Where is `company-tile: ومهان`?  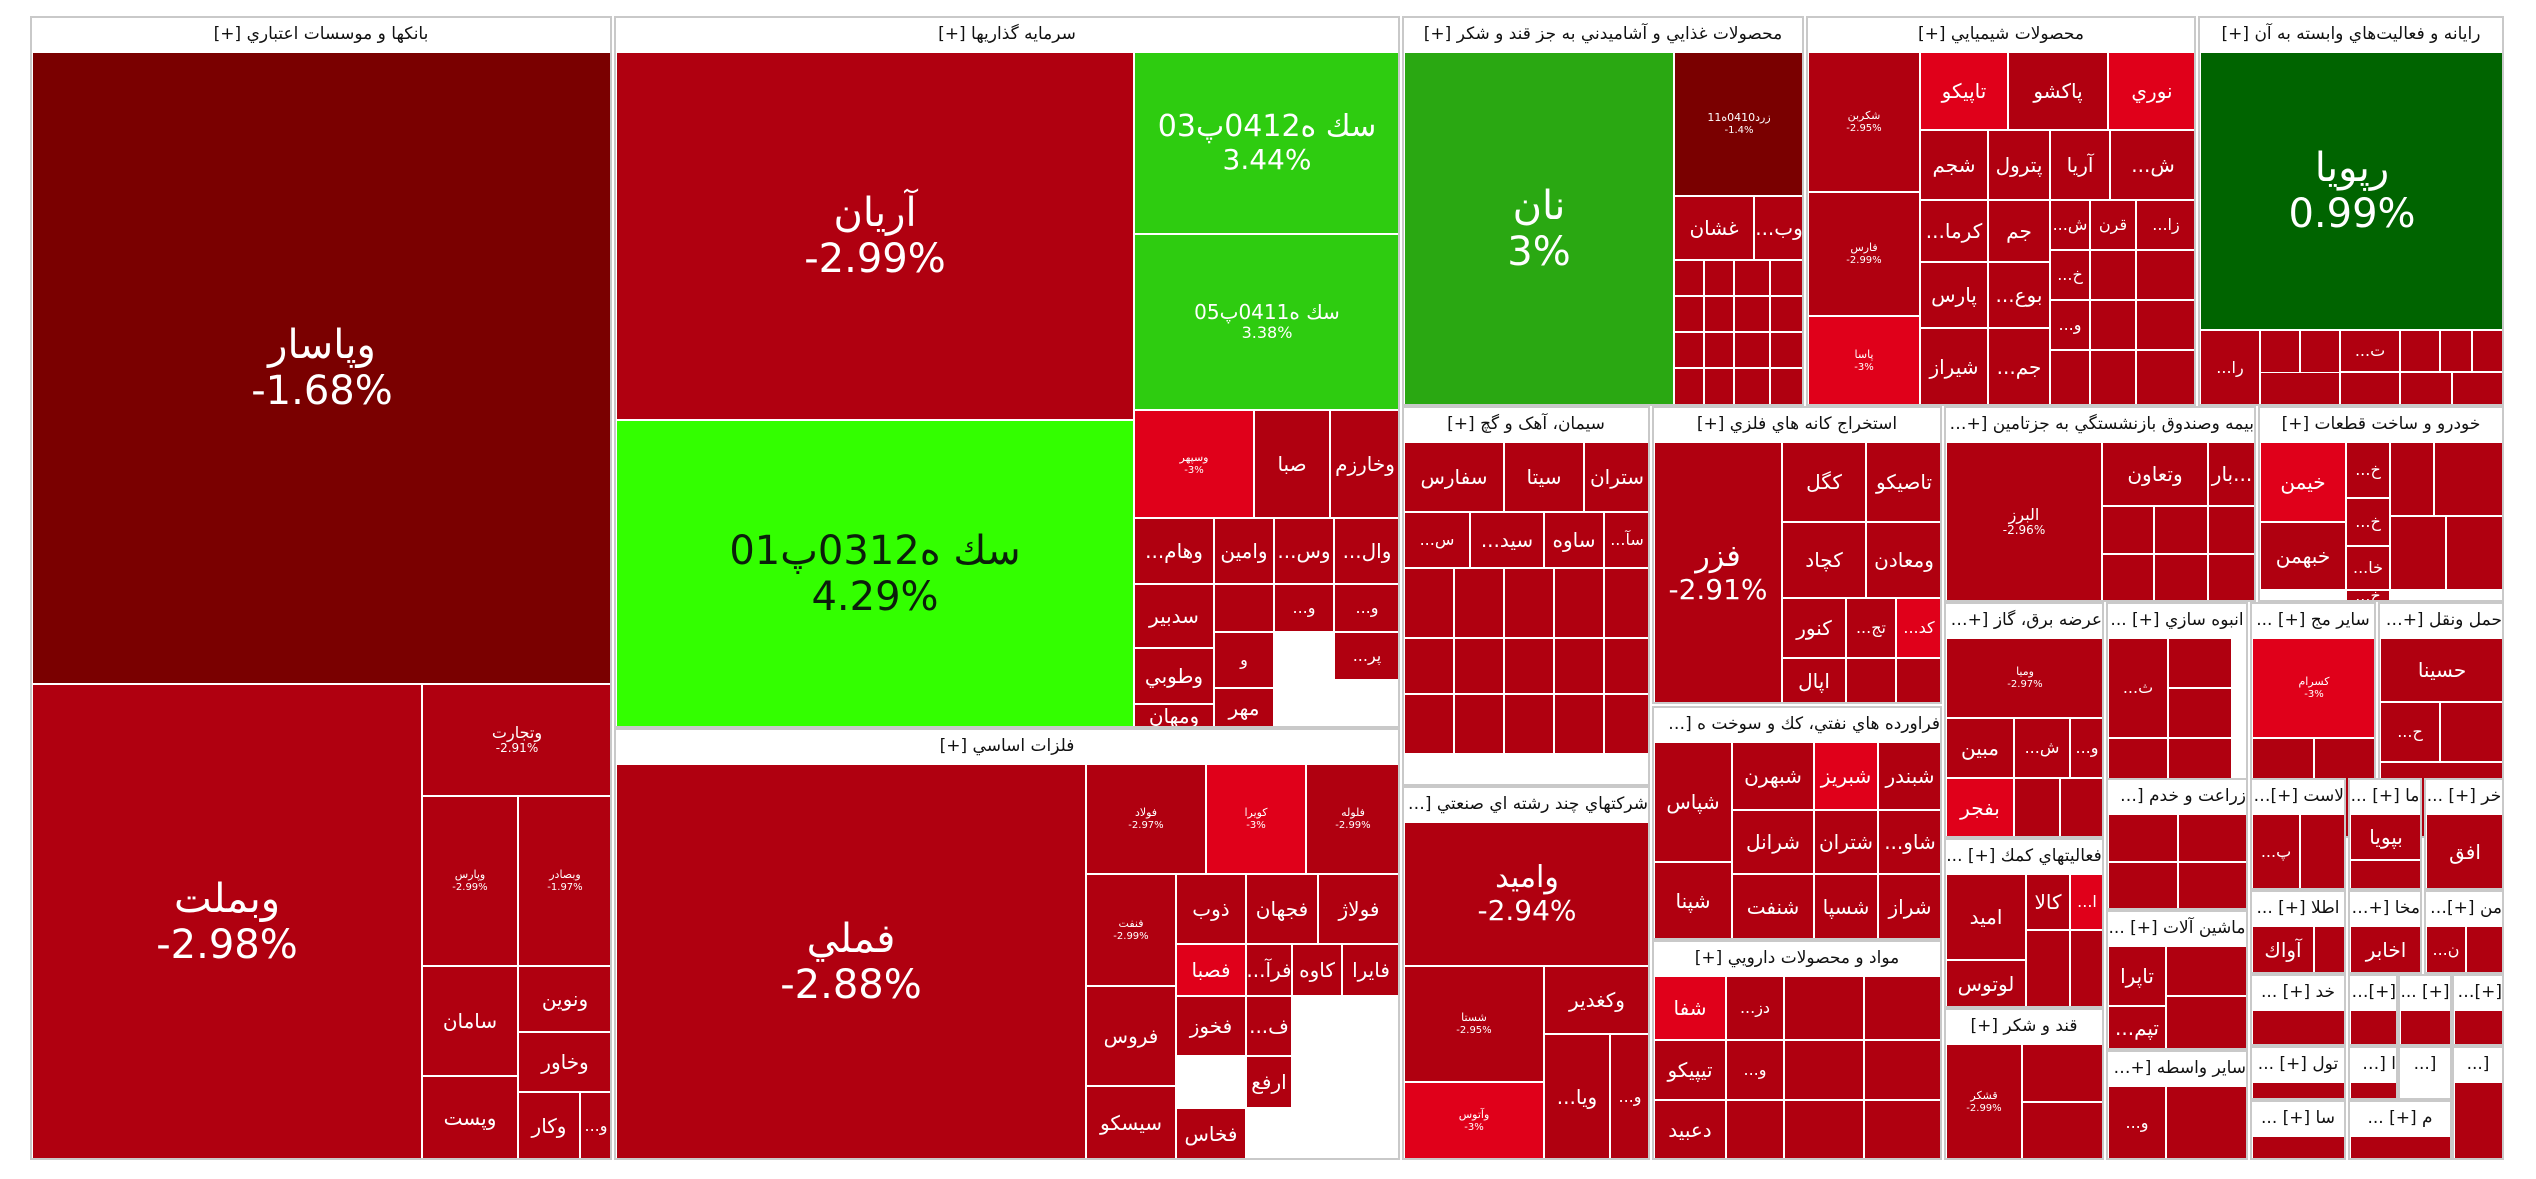
company-tile: ومهان is located at coordinates (1174, 715).